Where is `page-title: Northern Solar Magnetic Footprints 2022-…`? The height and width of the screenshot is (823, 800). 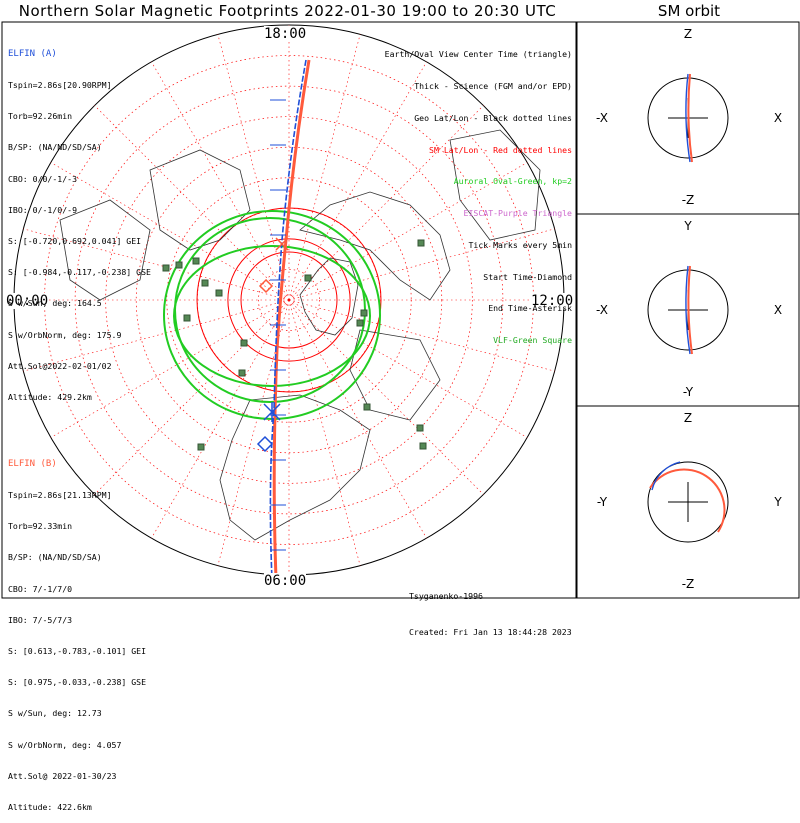
page-title: Northern Solar Magnetic Footprints 2022-… is located at coordinates (287, 11).